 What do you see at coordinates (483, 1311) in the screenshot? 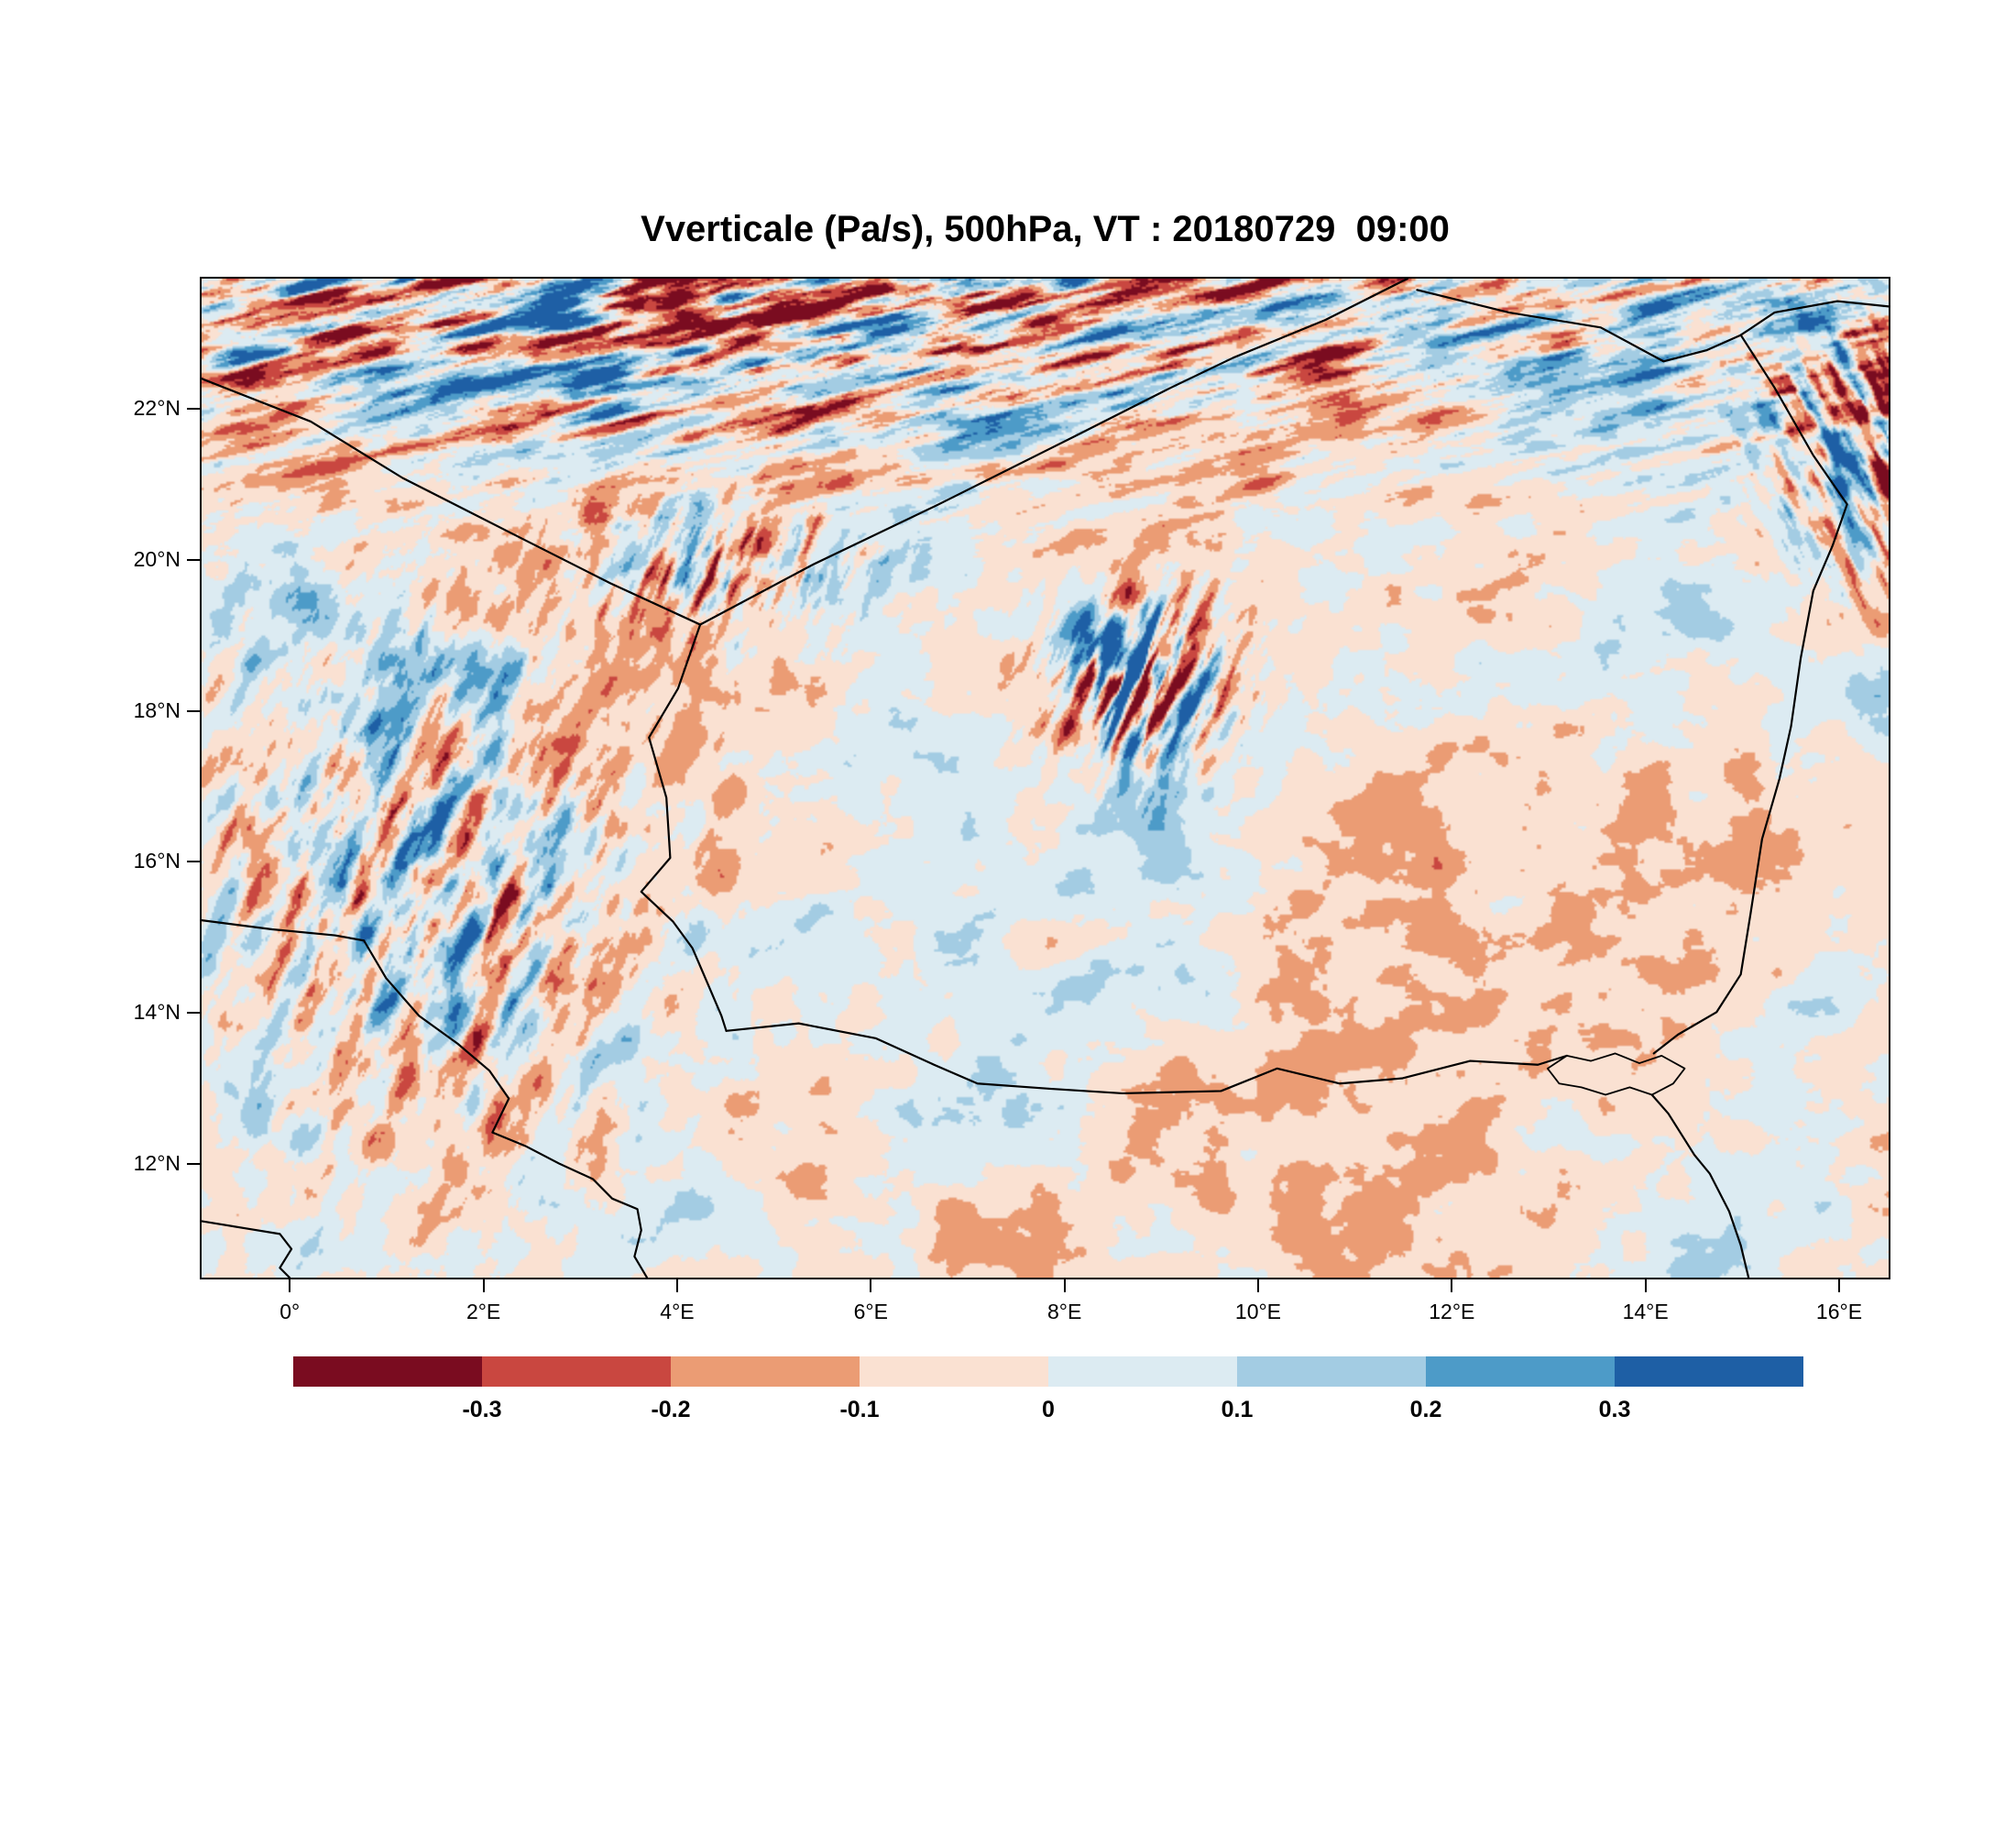
I see `lon-tick-label: 2°E` at bounding box center [483, 1311].